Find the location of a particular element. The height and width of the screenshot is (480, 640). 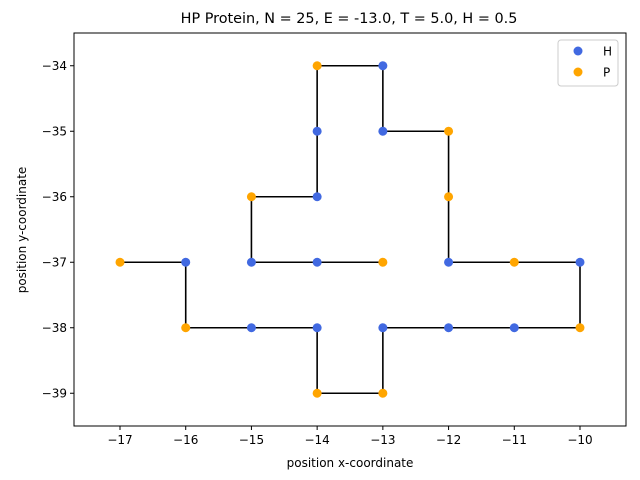

legend-marker-p is located at coordinates (578, 72).